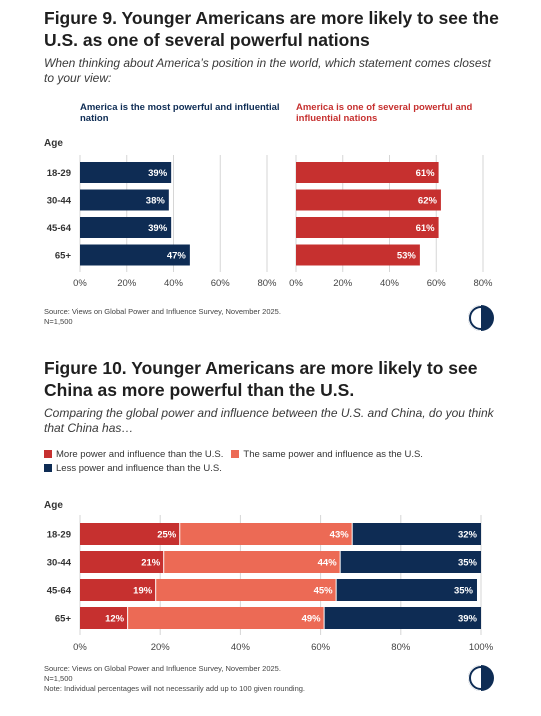  Describe the element at coordinates (140, 454) in the screenshot. I see `legend-label: More power and influence than the U.S.` at that location.